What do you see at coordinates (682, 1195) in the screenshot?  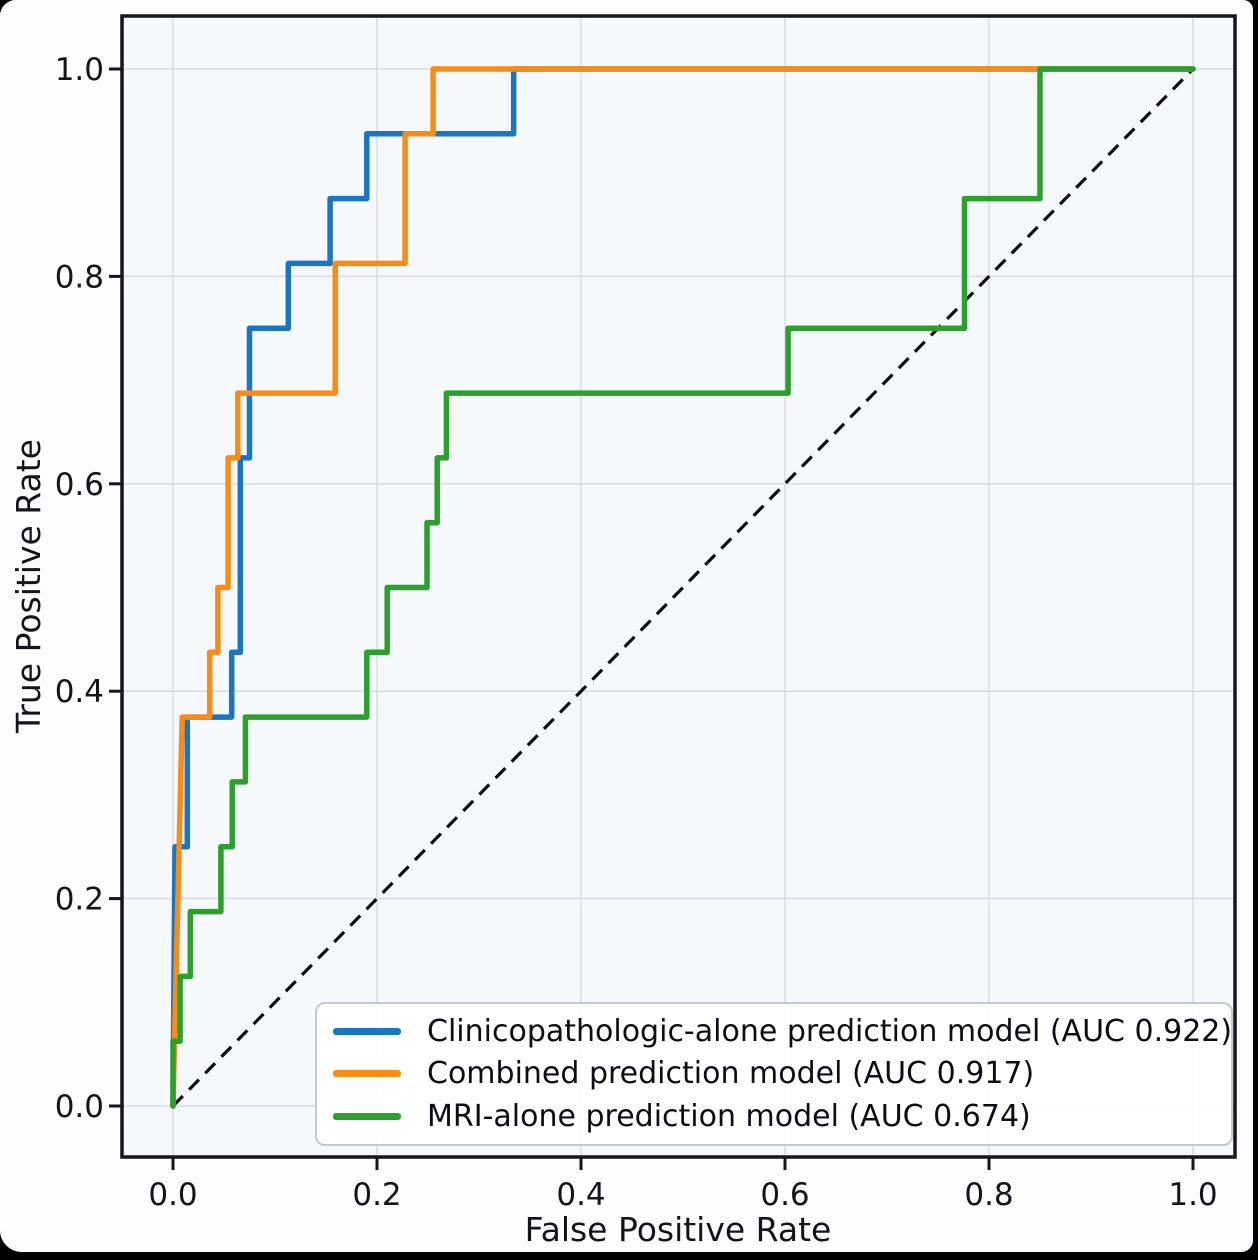 I see `x-tick-labels: 0.0 0.2 0.4 0.6 0.8 1.0` at bounding box center [682, 1195].